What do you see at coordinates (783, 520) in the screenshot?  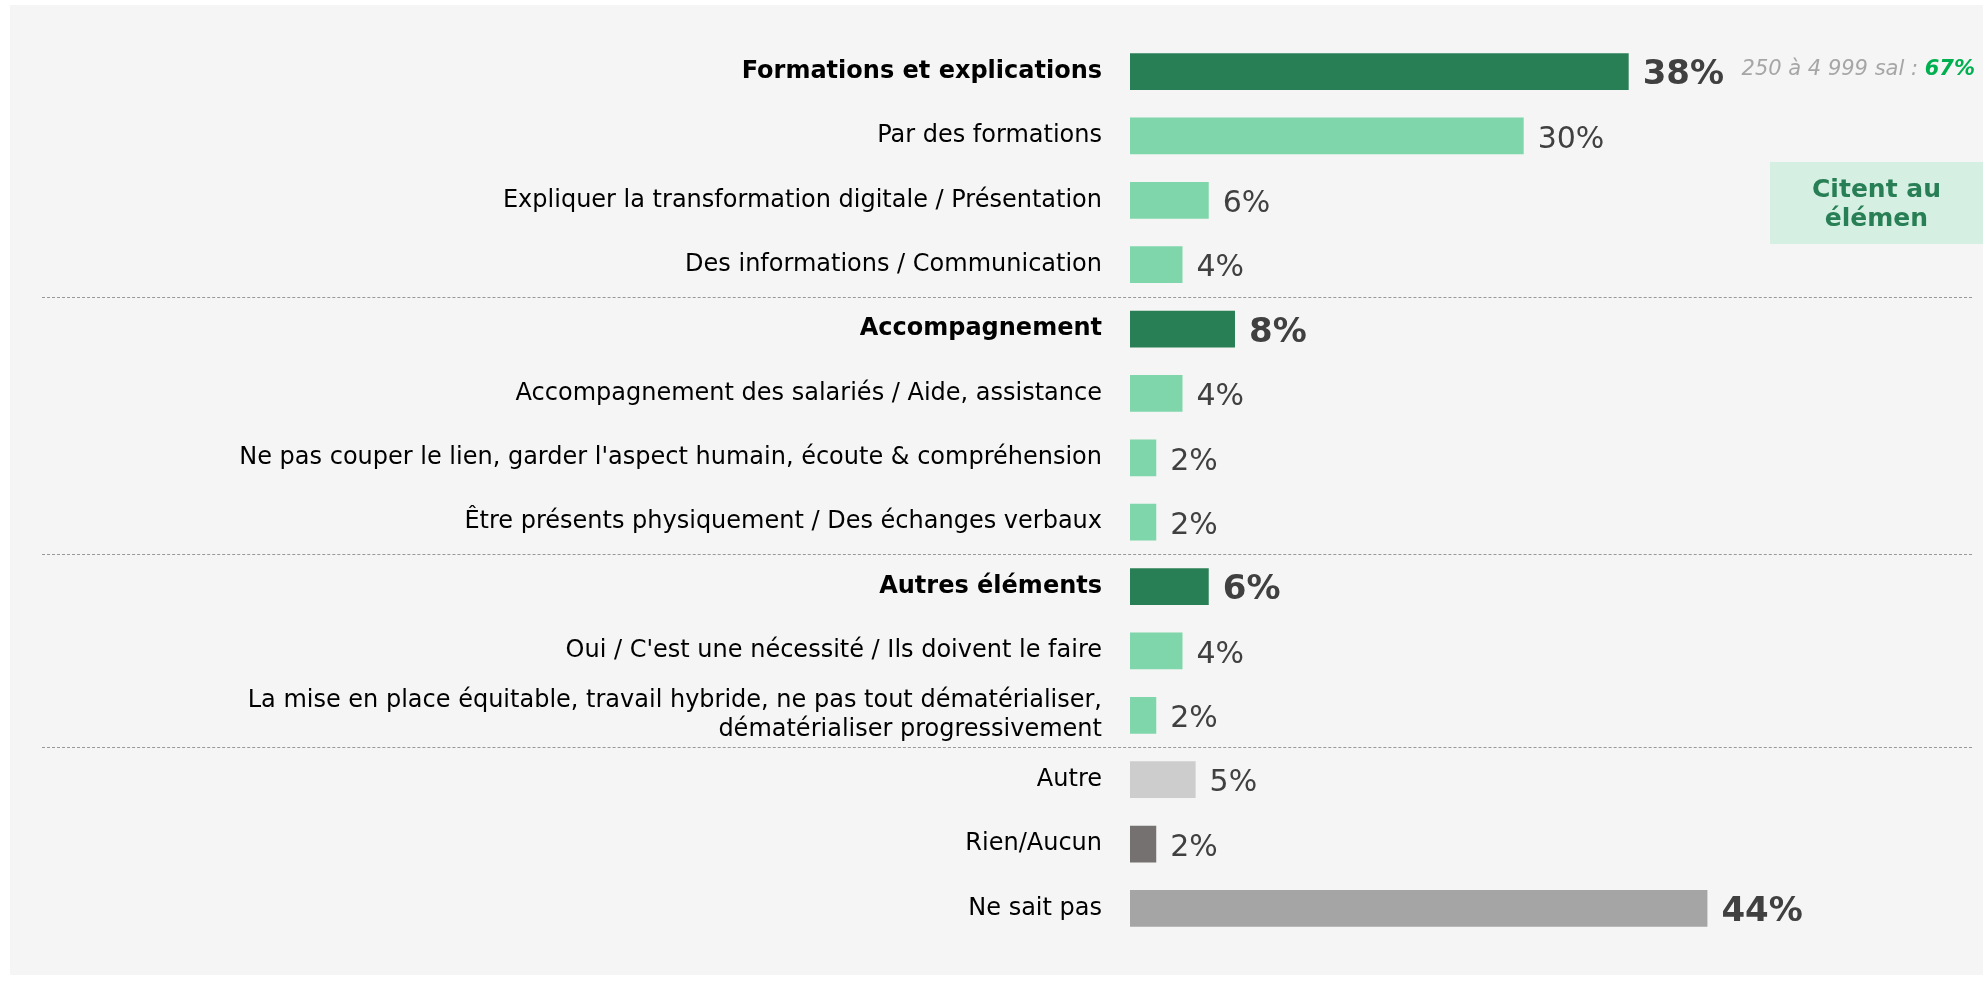 I see `y-tick-label: Être présents physiquement / Des échanges verbaux` at bounding box center [783, 520].